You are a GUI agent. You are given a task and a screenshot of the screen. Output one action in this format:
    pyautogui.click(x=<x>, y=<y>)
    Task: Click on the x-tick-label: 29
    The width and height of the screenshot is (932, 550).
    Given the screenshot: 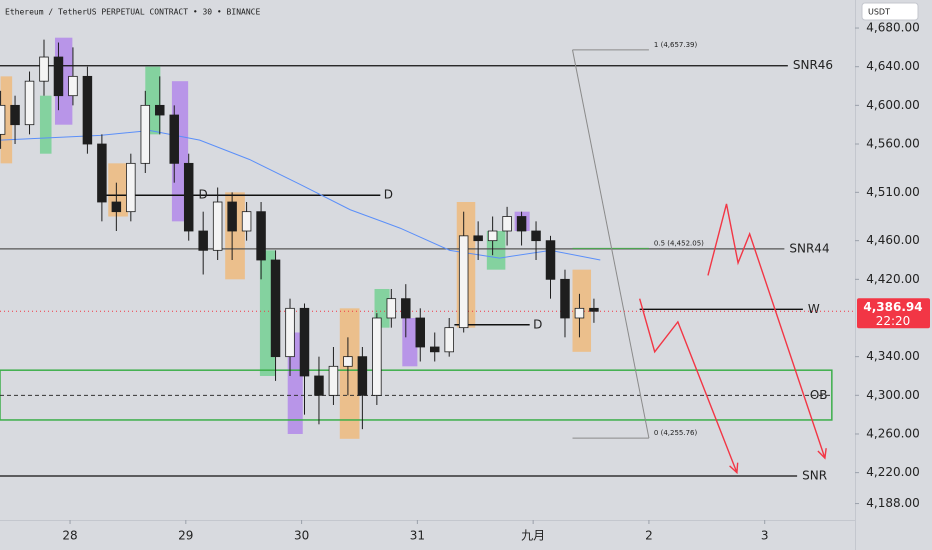 What is the action you would take?
    pyautogui.click(x=185, y=536)
    